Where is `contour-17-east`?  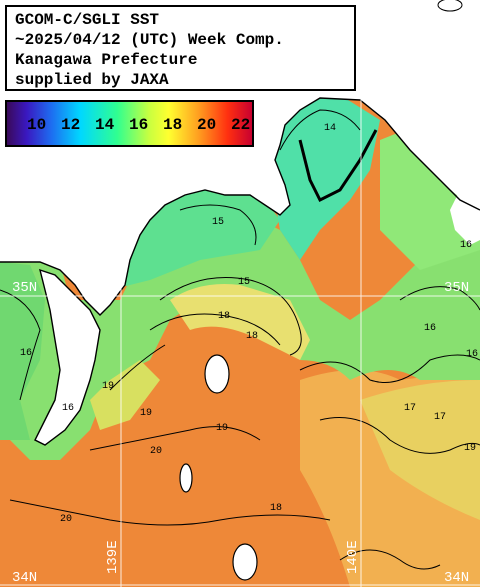 contour-17-east is located at coordinates (389, 368).